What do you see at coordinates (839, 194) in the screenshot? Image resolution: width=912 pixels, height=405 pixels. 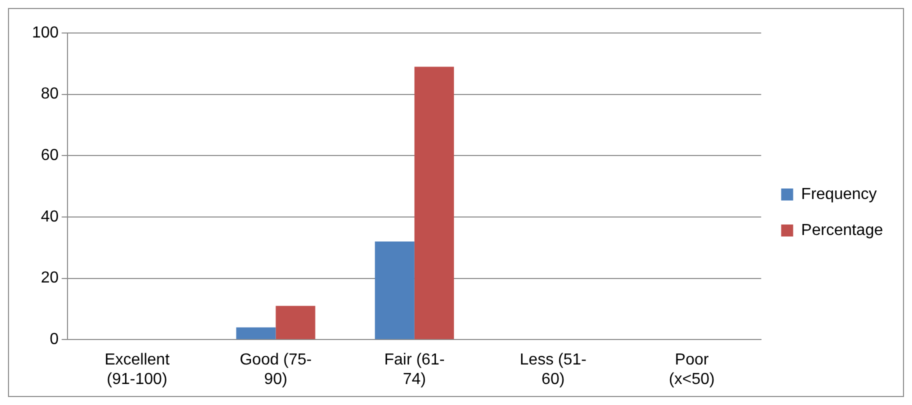 I see `legend-label: Frequency` at bounding box center [839, 194].